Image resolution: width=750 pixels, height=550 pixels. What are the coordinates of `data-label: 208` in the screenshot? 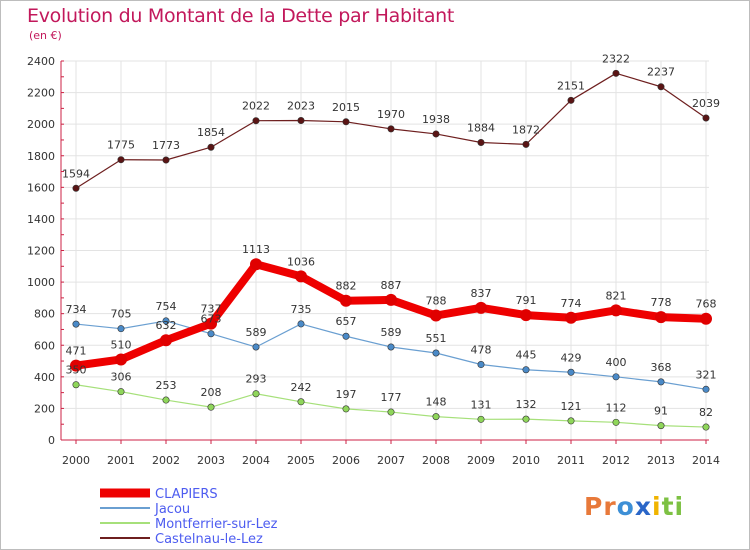 It's located at (211, 392).